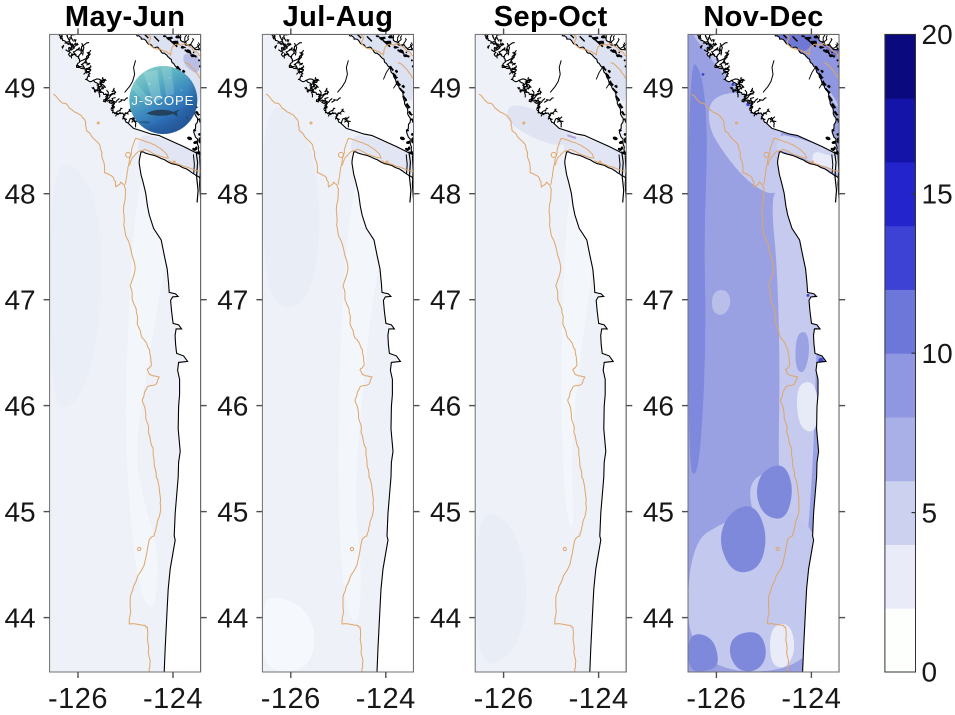 The height and width of the screenshot is (715, 955). I want to click on svg-text: J-SCOPE, so click(162, 100).